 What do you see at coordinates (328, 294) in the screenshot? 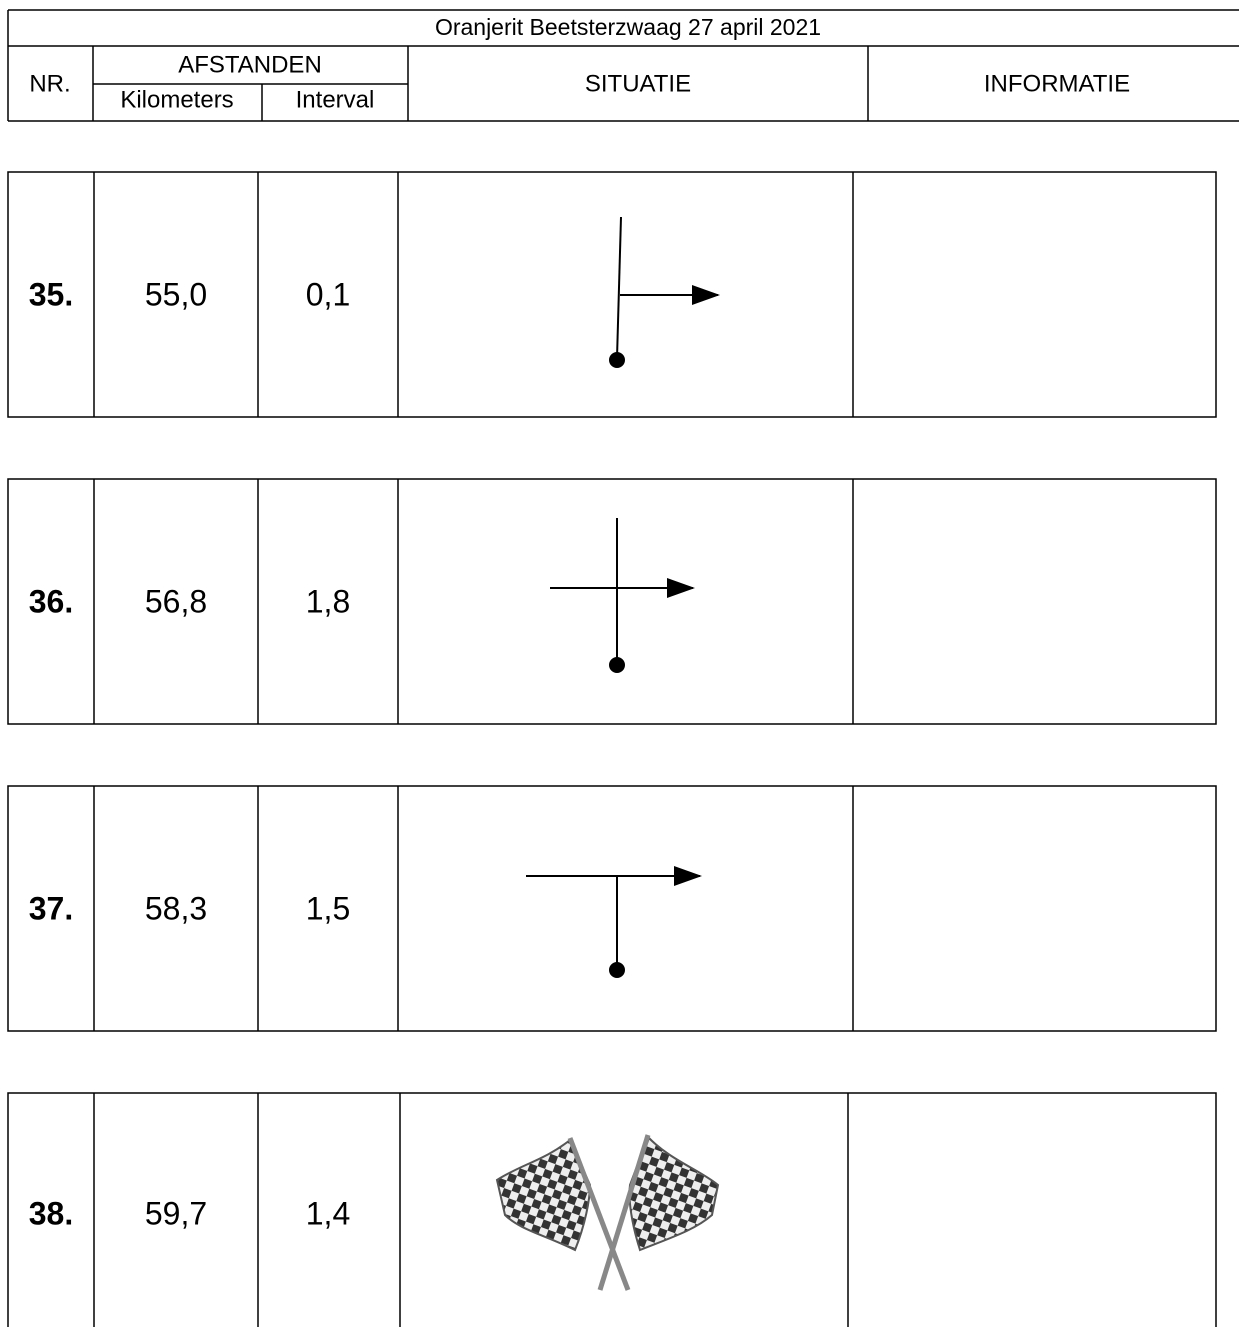
I see `interval: 0,1` at bounding box center [328, 294].